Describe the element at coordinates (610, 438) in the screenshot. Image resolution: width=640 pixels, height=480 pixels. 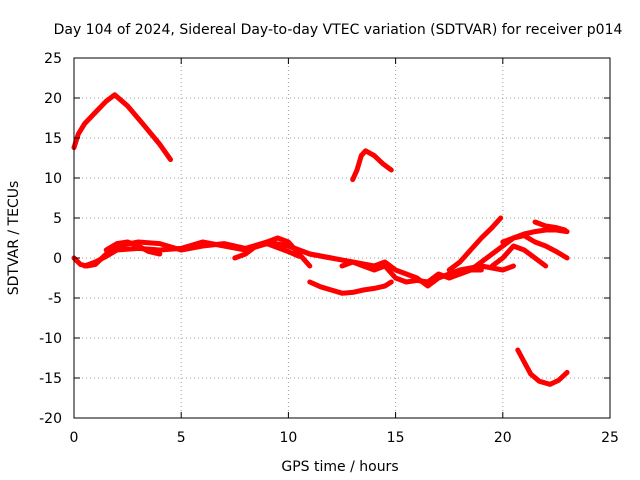
I see `x-tick-label: 25` at that location.